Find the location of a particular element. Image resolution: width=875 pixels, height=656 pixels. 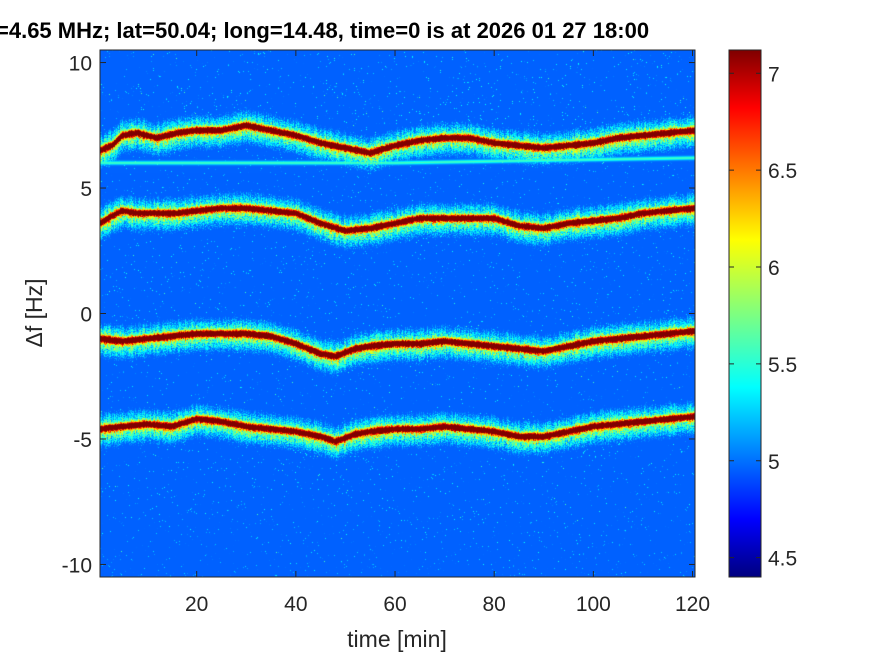

colorbar-ticks: 7 6.5 6 5.5 5 4.5 is located at coordinates (763, 317).